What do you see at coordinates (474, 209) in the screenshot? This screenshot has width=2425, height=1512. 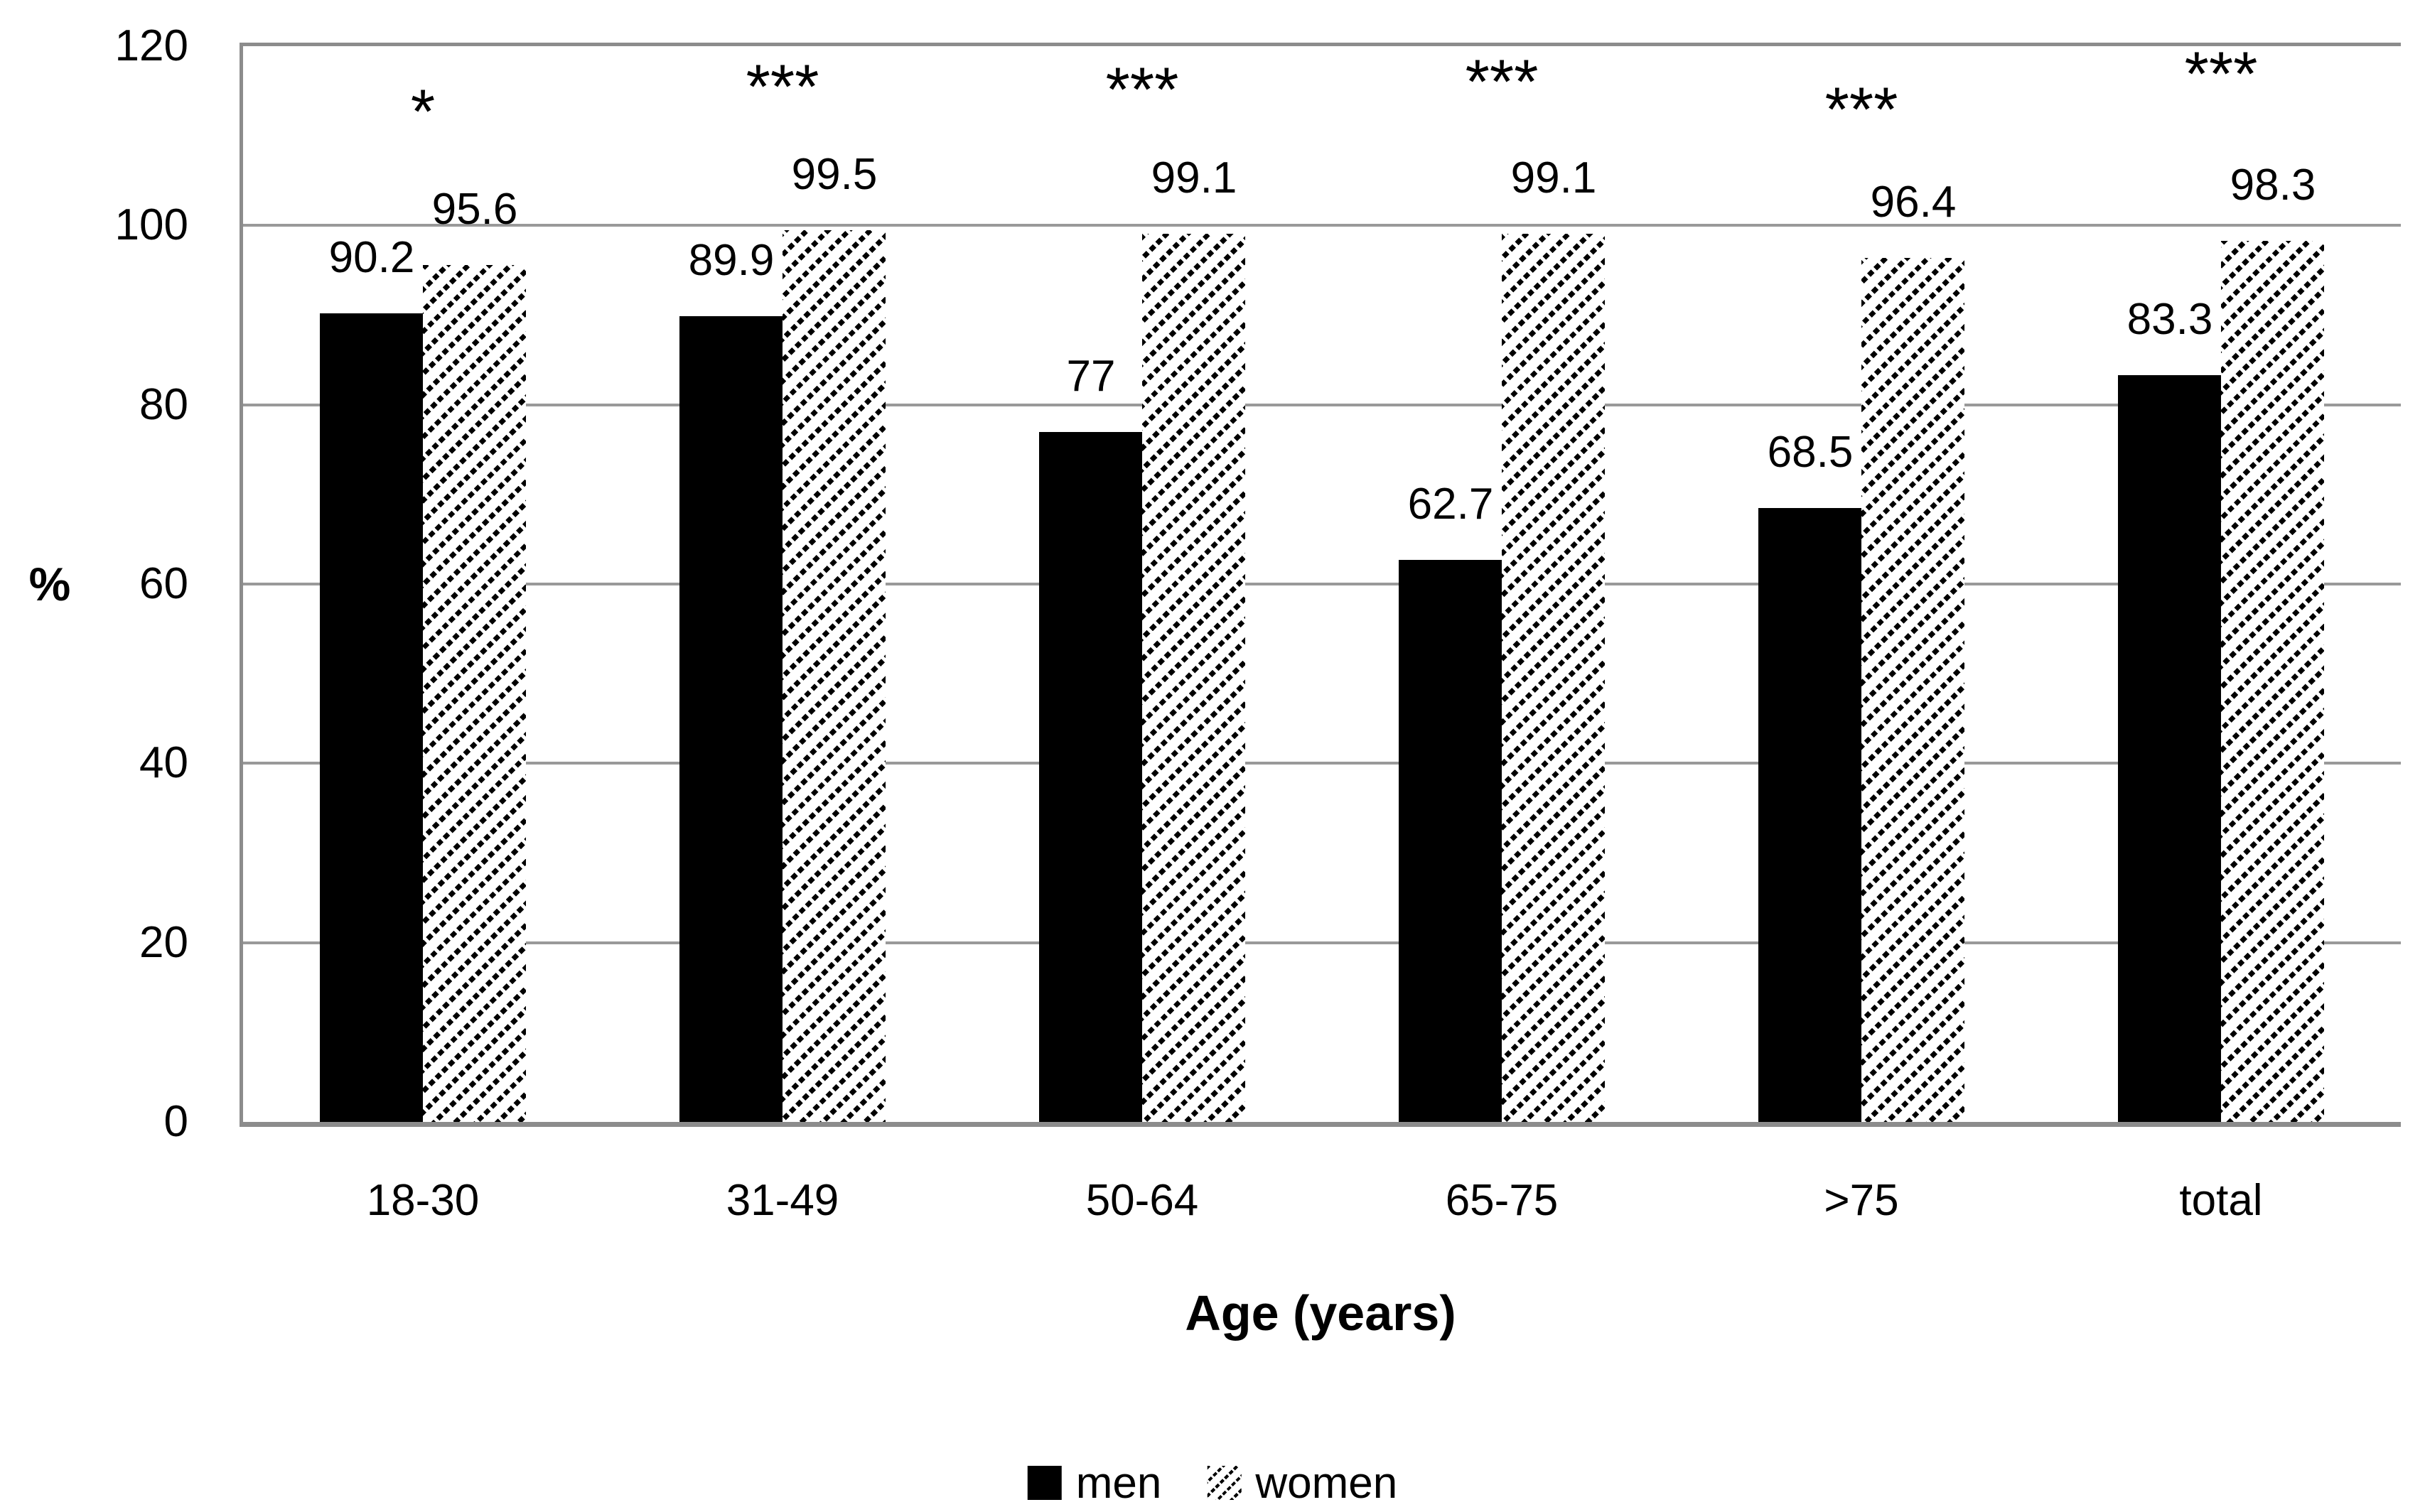 I see `women-value-label: 95.6` at bounding box center [474, 209].